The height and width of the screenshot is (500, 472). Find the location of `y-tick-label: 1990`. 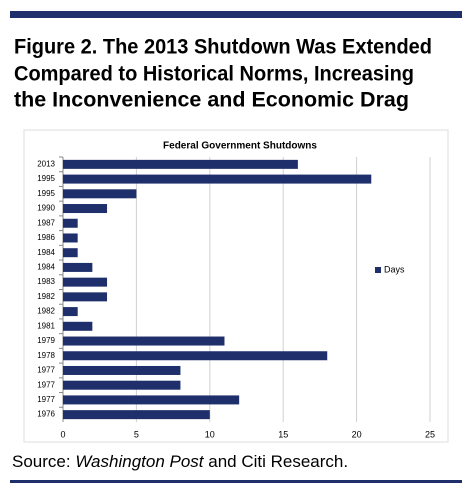

y-tick-label: 1990 is located at coordinates (46, 208).